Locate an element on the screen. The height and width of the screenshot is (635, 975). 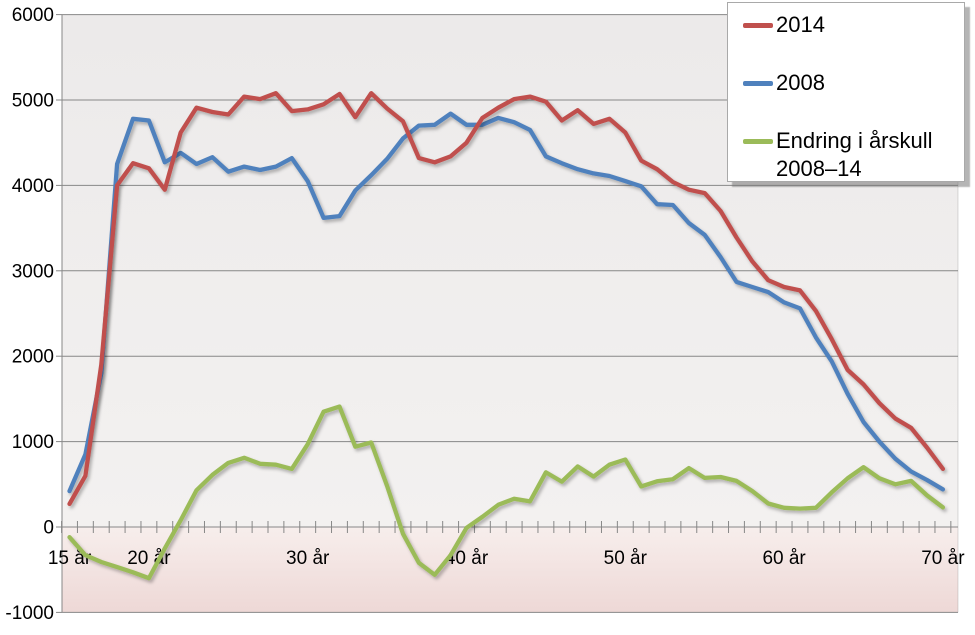
legend-swatch-endring is located at coordinates (758, 141).